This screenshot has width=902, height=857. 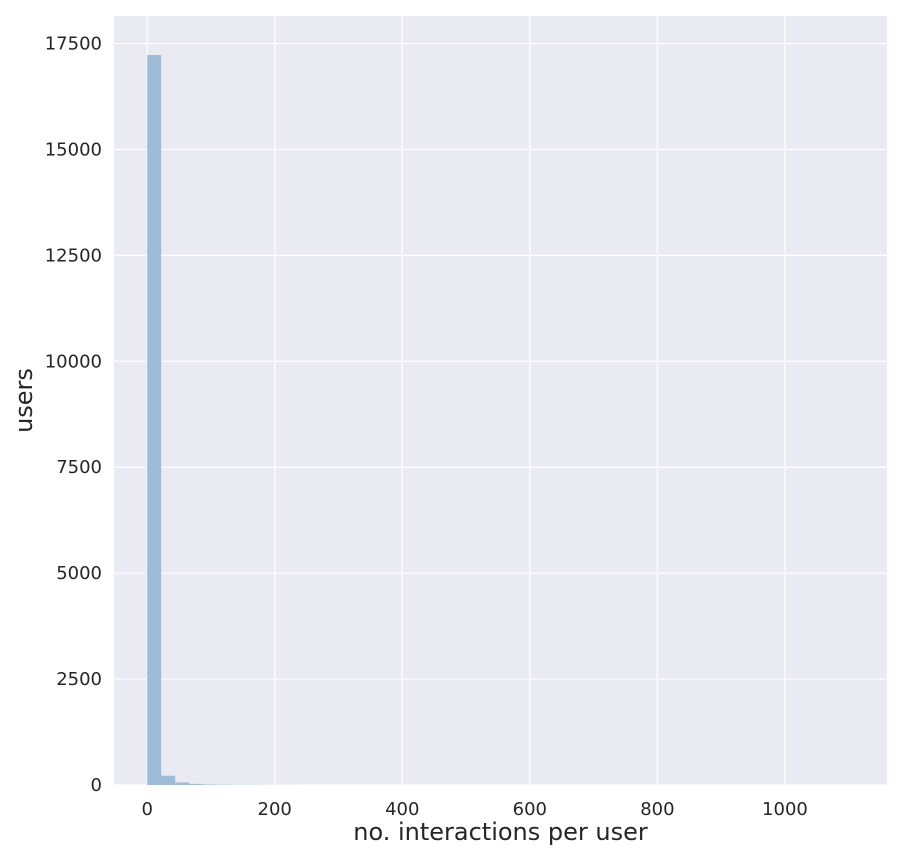 I want to click on x-tick-label: 0, so click(x=146, y=809).